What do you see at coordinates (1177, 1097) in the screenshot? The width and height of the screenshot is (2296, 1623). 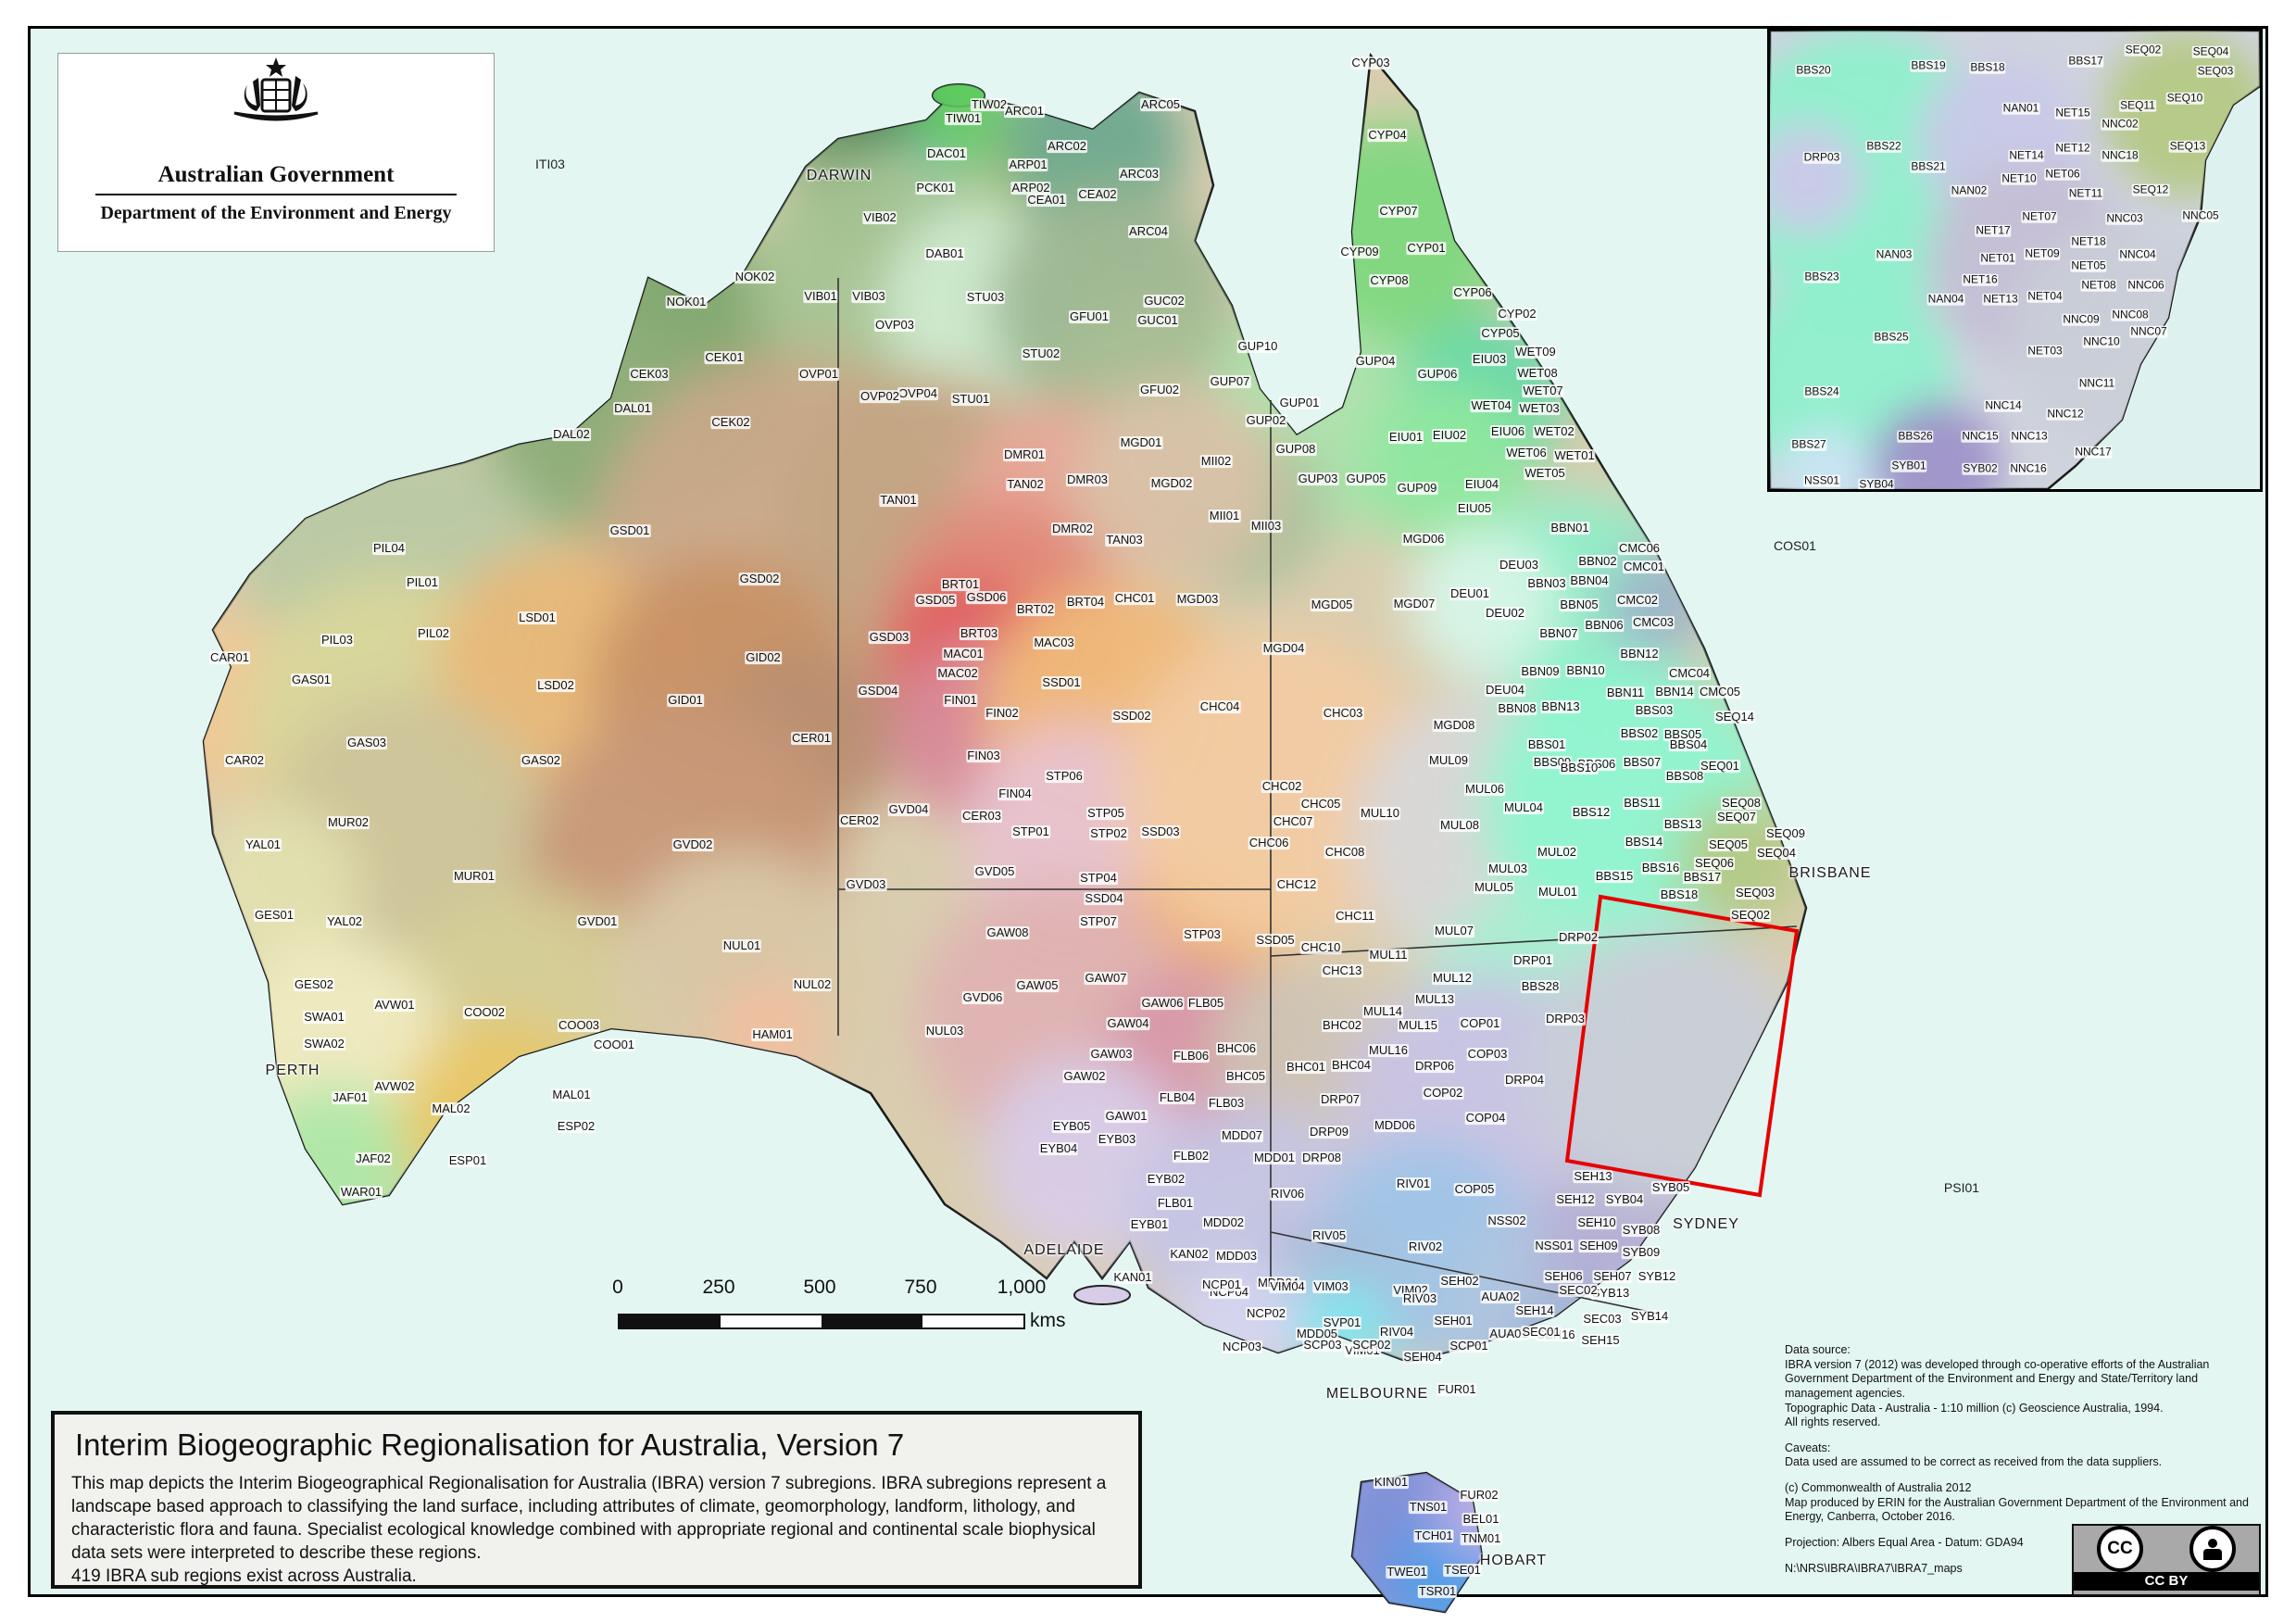 I see `region-label: FLB04` at bounding box center [1177, 1097].